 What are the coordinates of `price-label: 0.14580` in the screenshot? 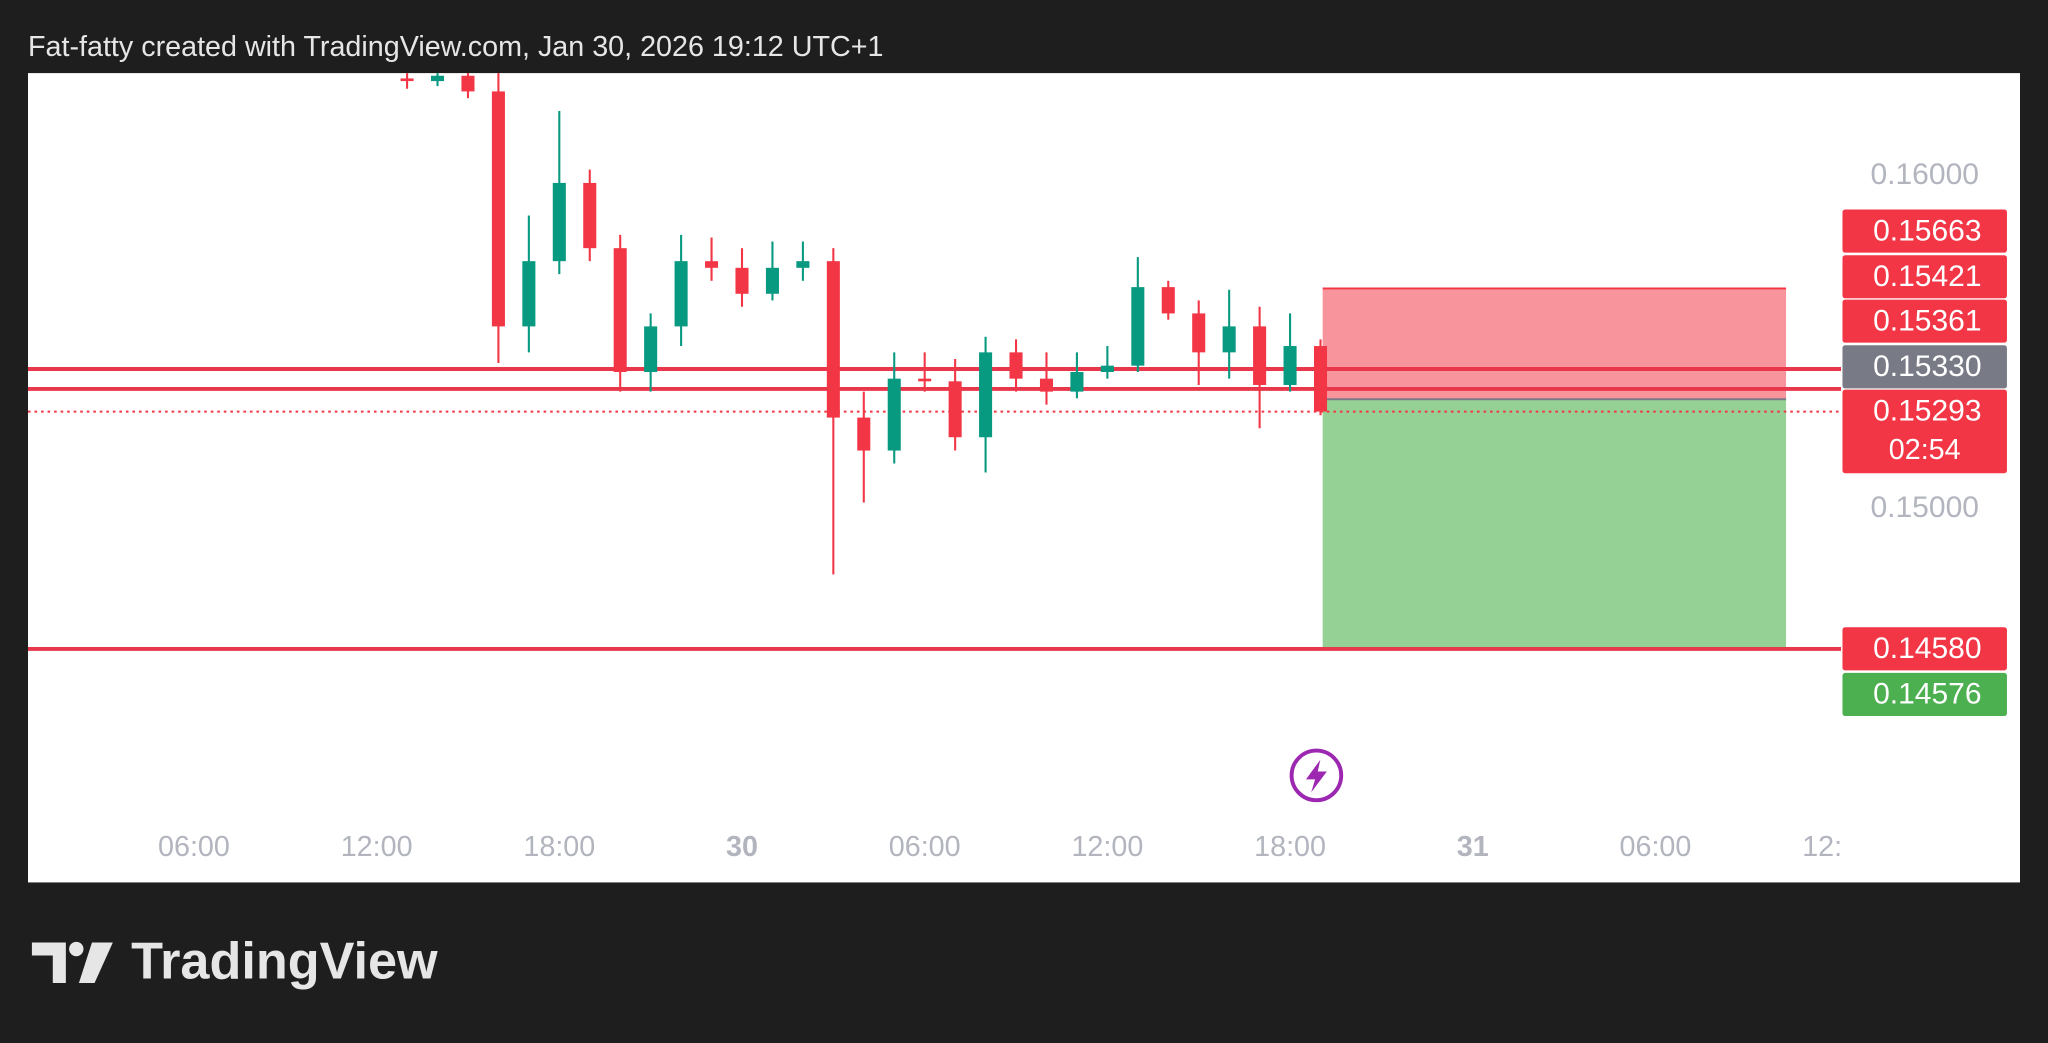 It's located at (1927, 648).